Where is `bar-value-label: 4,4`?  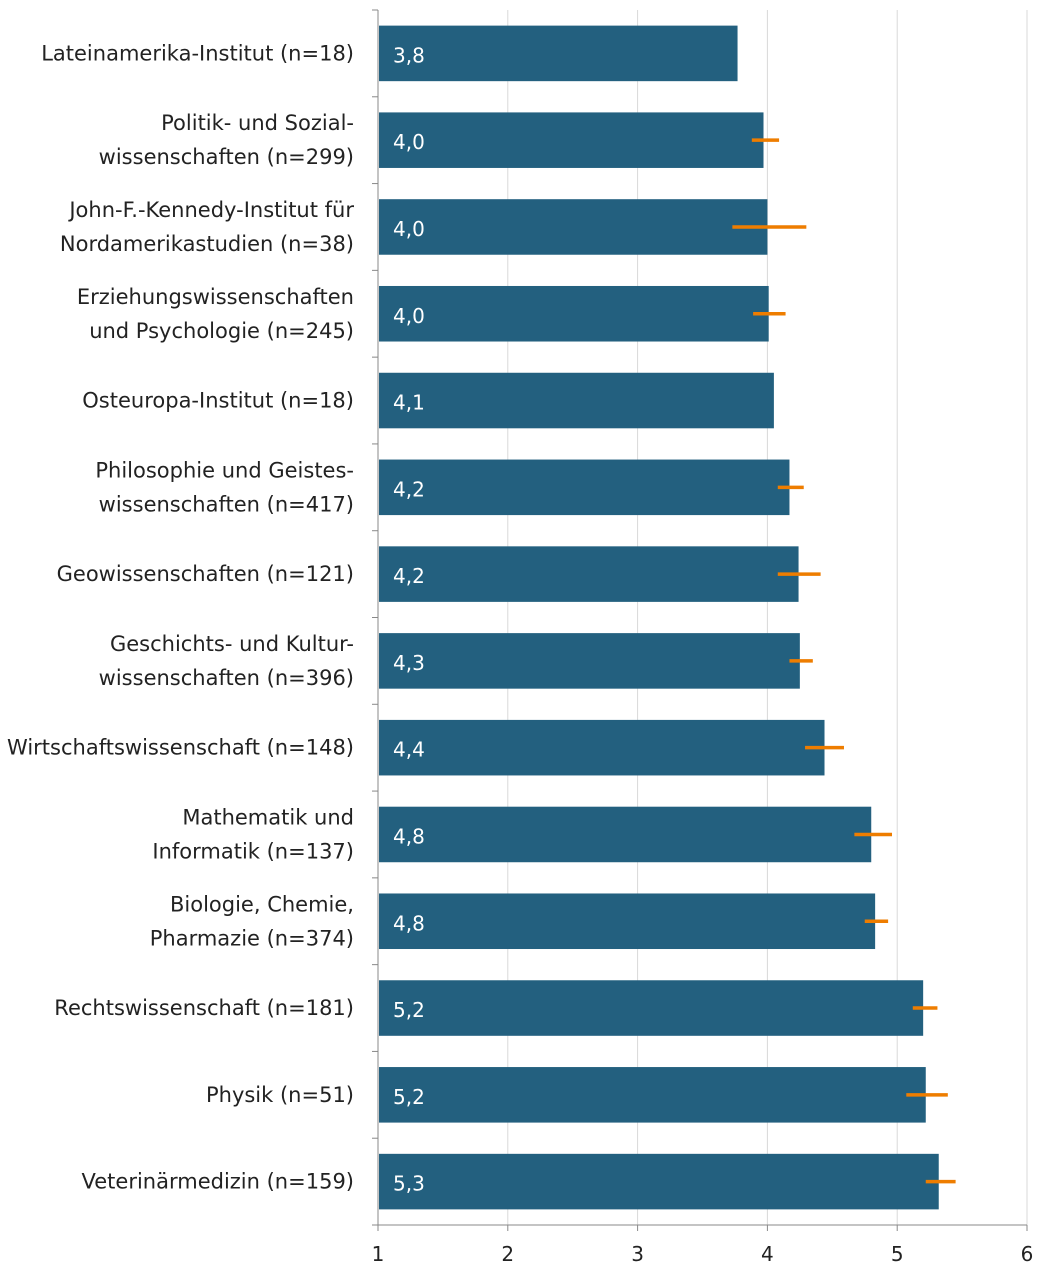
bar-value-label: 4,4 is located at coordinates (409, 750).